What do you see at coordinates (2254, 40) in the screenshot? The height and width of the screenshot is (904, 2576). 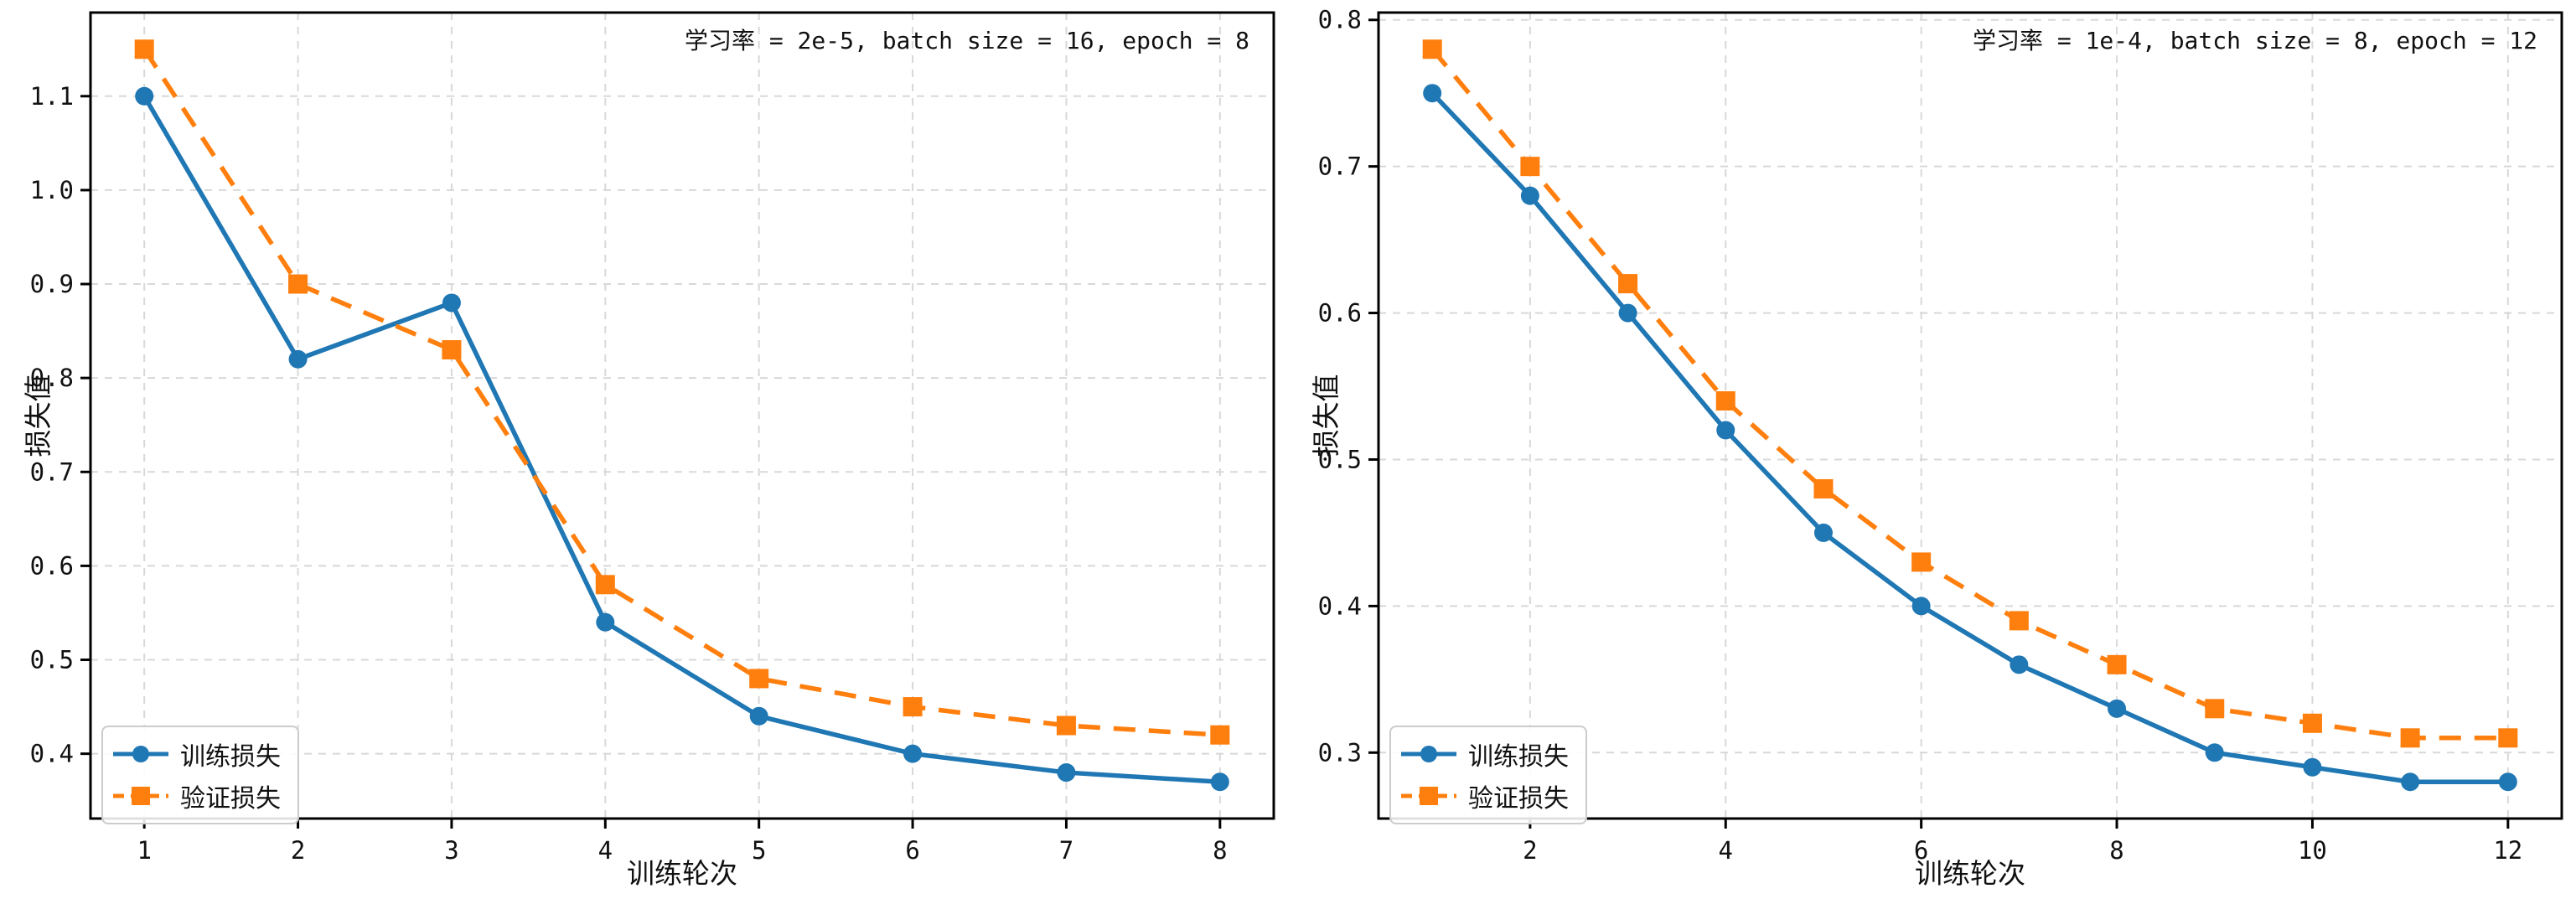 I see `hyperparams-annotation: 学习率 = 1e-4, batch size = 8, epoch = 12` at bounding box center [2254, 40].